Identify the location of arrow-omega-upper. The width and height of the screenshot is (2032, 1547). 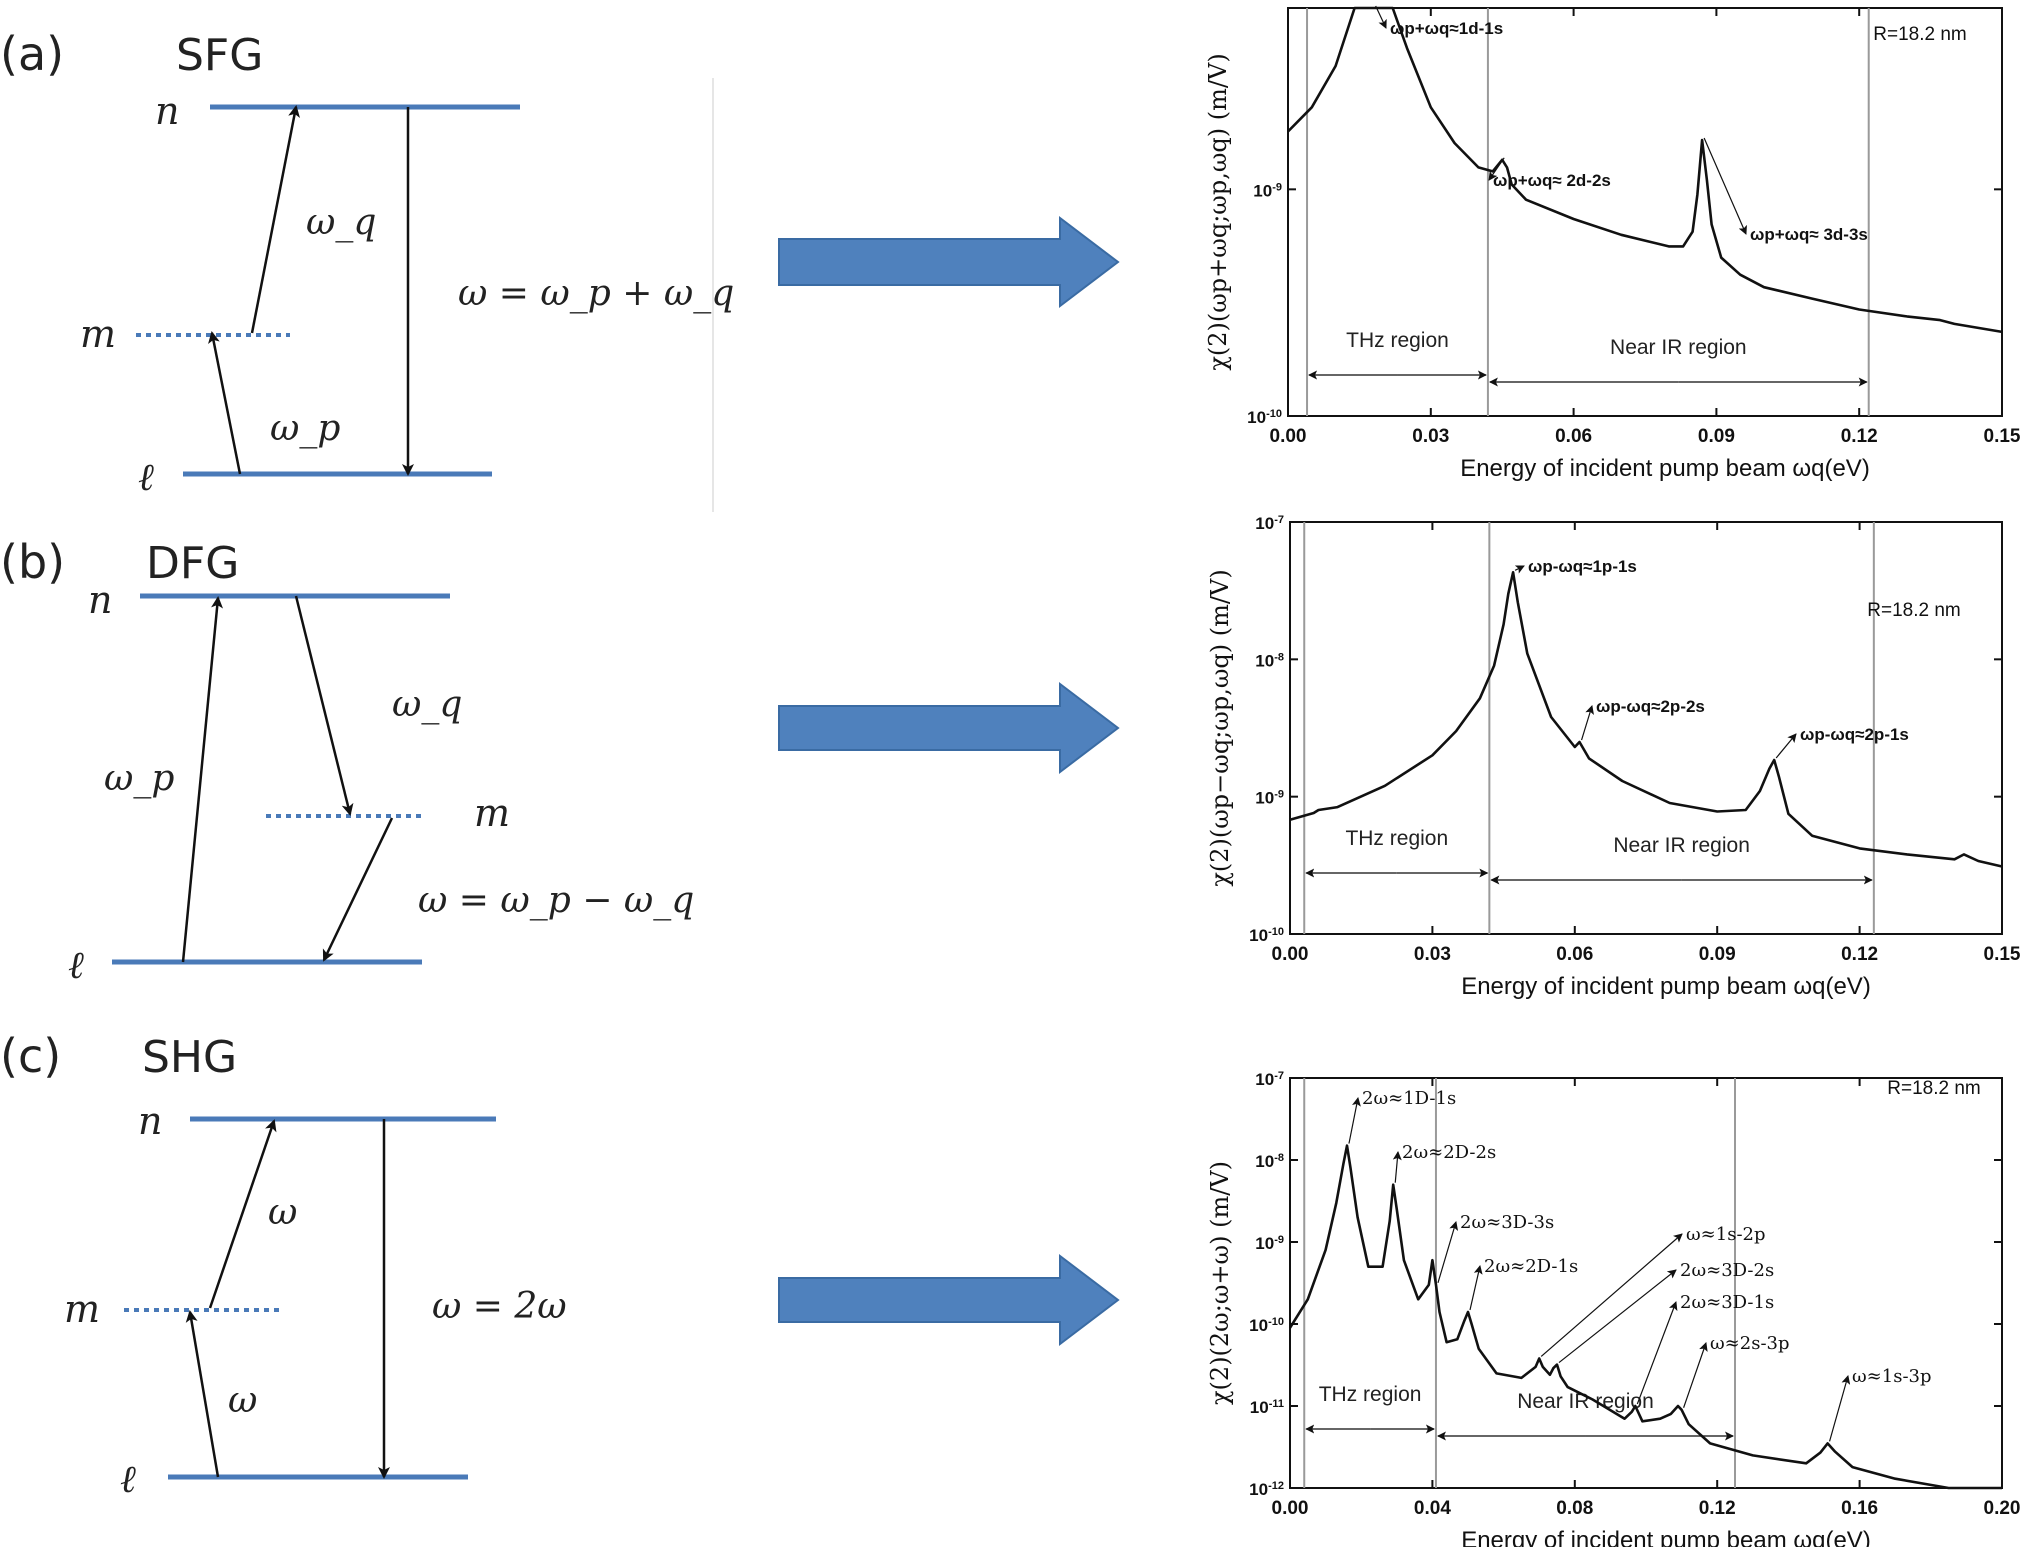
(242, 1214).